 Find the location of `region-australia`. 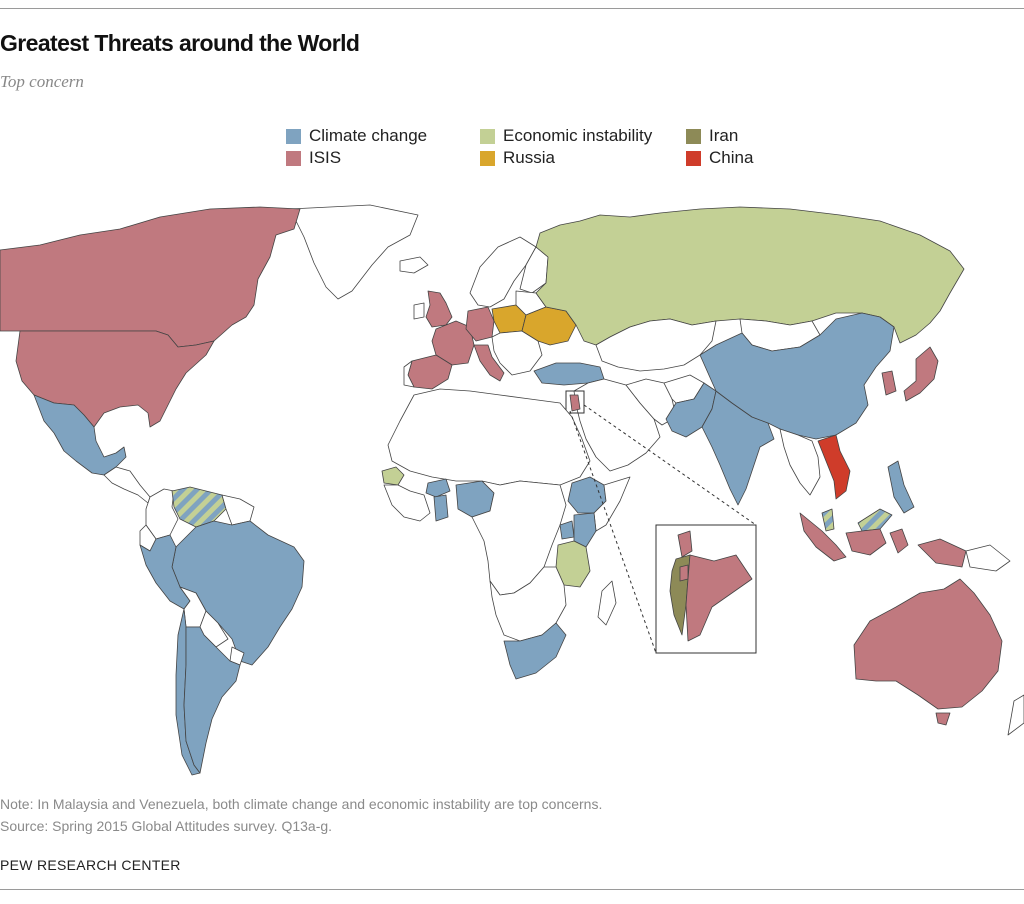

region-australia is located at coordinates (928, 644).